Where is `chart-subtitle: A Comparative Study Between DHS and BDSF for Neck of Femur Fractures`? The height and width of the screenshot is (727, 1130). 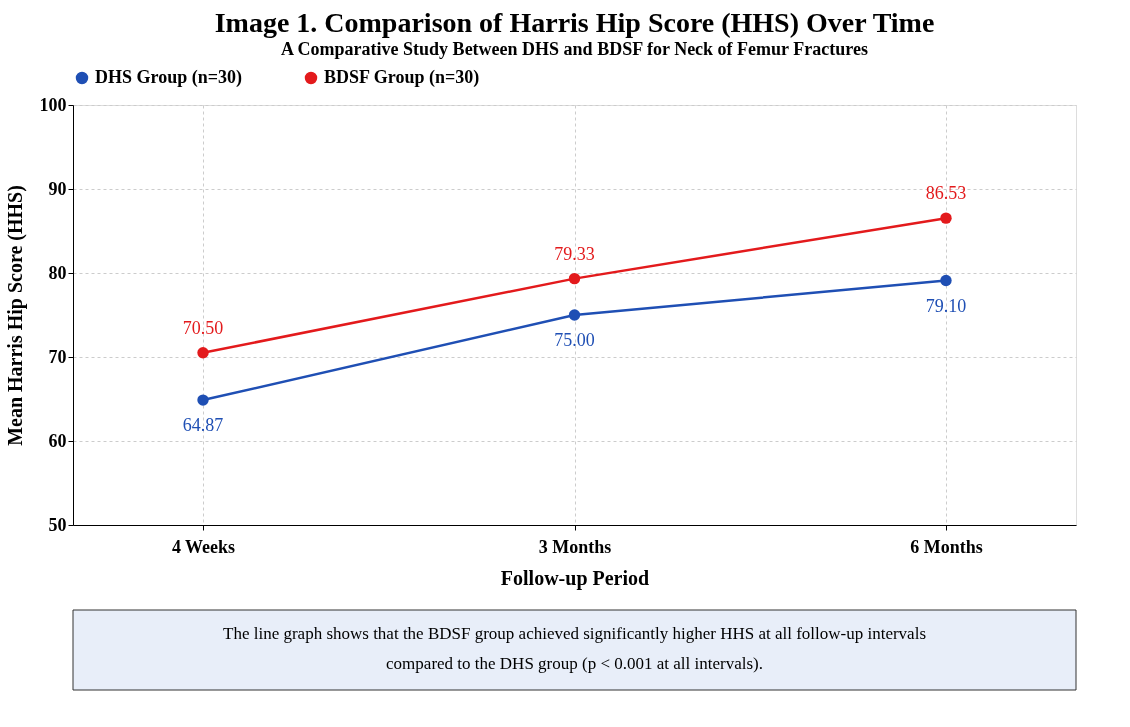 chart-subtitle: A Comparative Study Between DHS and BDSF for Neck of Femur Fractures is located at coordinates (574, 49).